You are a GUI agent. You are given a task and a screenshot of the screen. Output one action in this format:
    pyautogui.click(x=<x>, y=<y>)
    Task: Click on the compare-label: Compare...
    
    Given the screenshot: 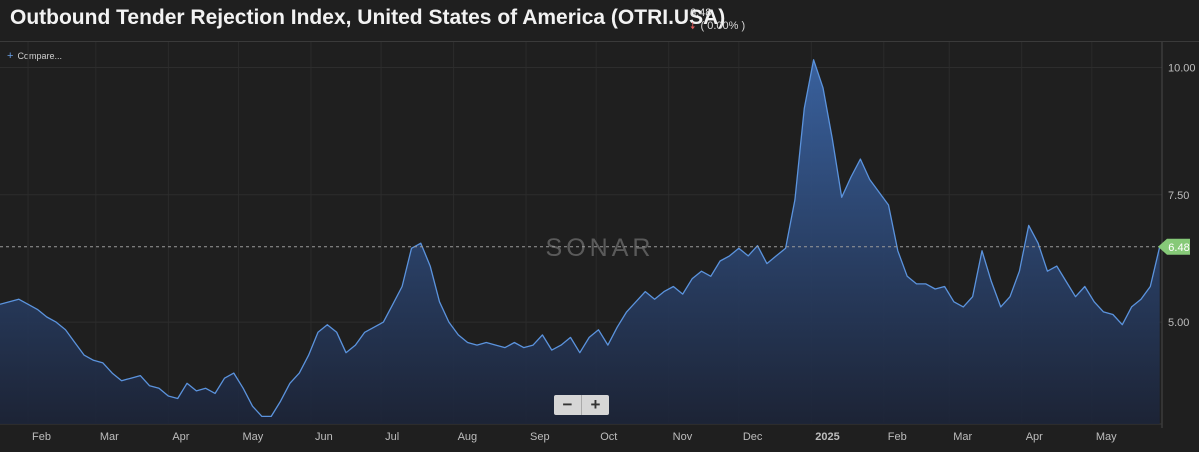 What is the action you would take?
    pyautogui.click(x=39, y=56)
    